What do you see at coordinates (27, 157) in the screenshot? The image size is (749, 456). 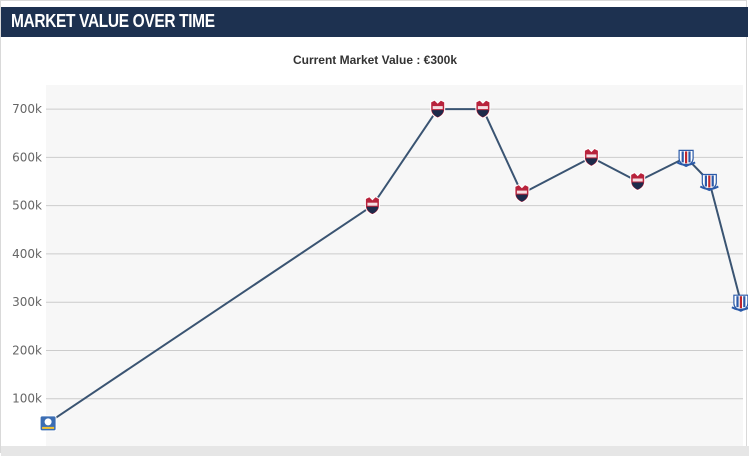 I see `y-tick-label: 600k` at bounding box center [27, 157].